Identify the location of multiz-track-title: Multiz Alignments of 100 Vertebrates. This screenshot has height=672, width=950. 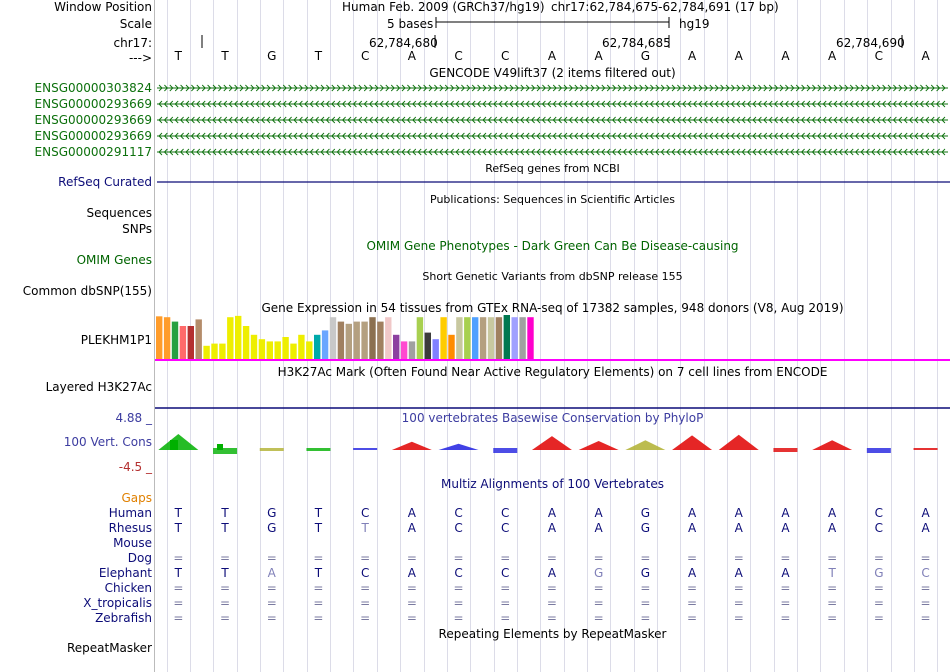
(552, 484).